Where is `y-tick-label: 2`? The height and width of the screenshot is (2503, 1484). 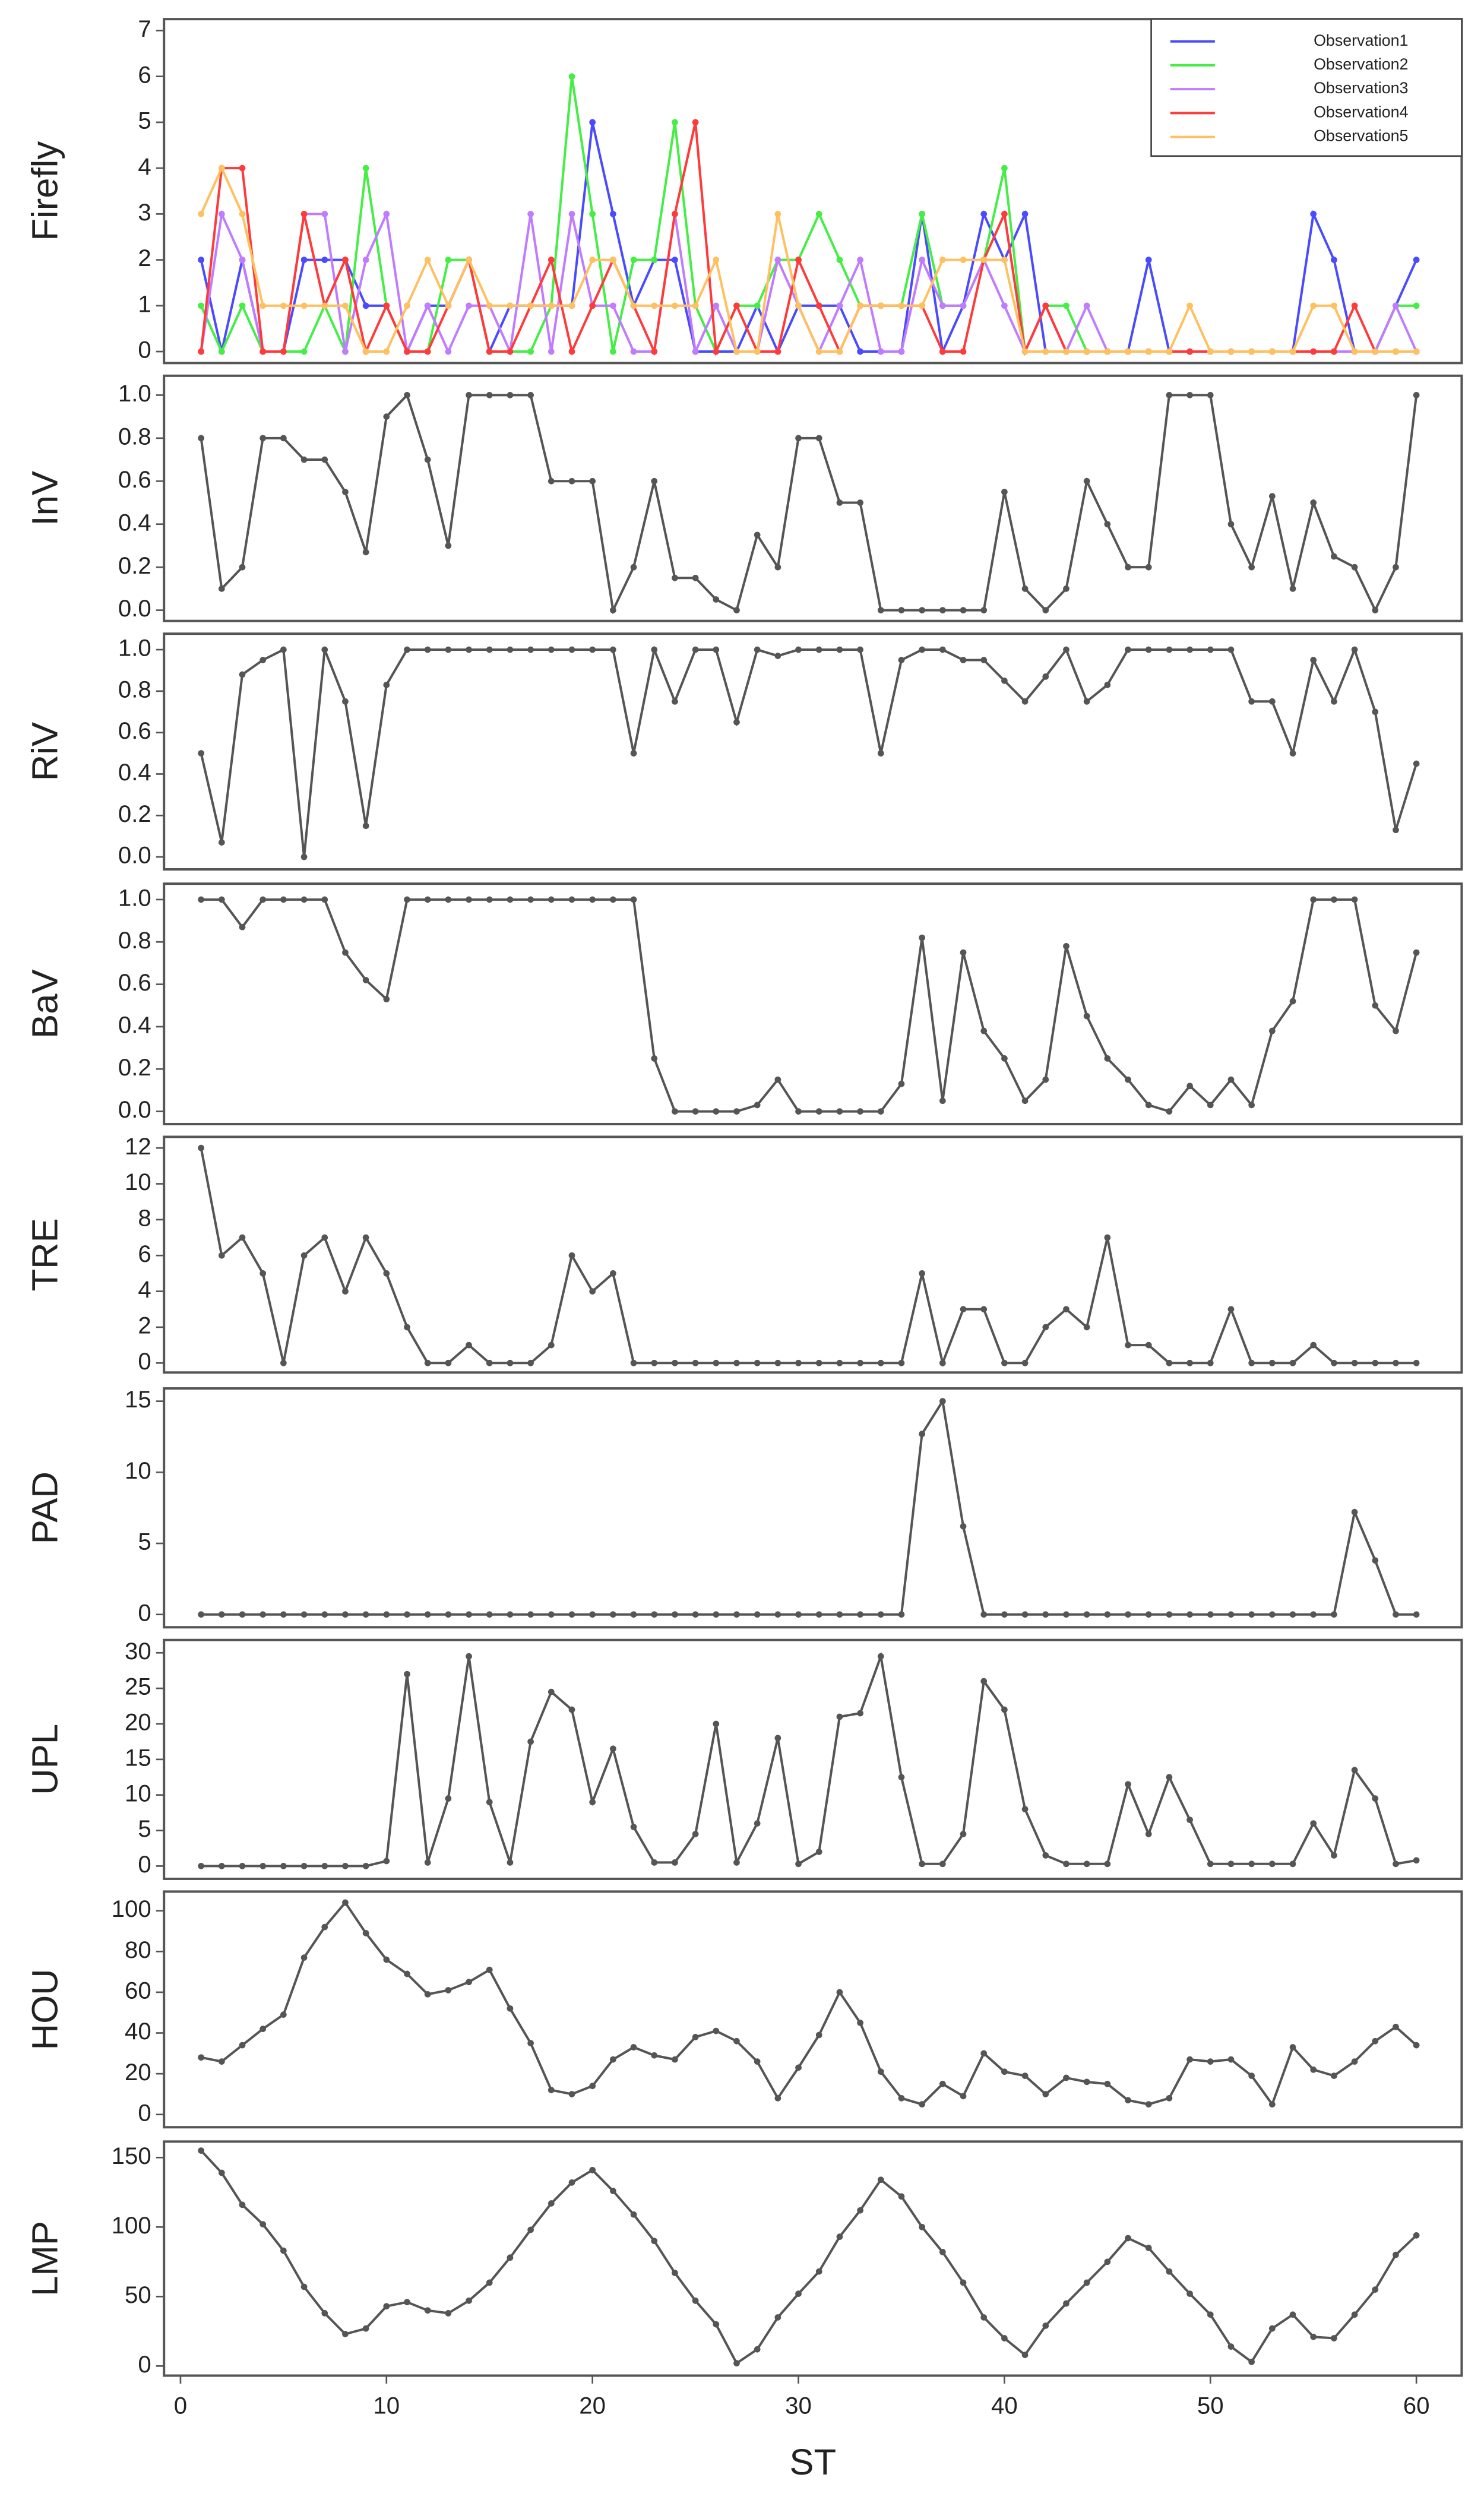 y-tick-label: 2 is located at coordinates (144, 1325).